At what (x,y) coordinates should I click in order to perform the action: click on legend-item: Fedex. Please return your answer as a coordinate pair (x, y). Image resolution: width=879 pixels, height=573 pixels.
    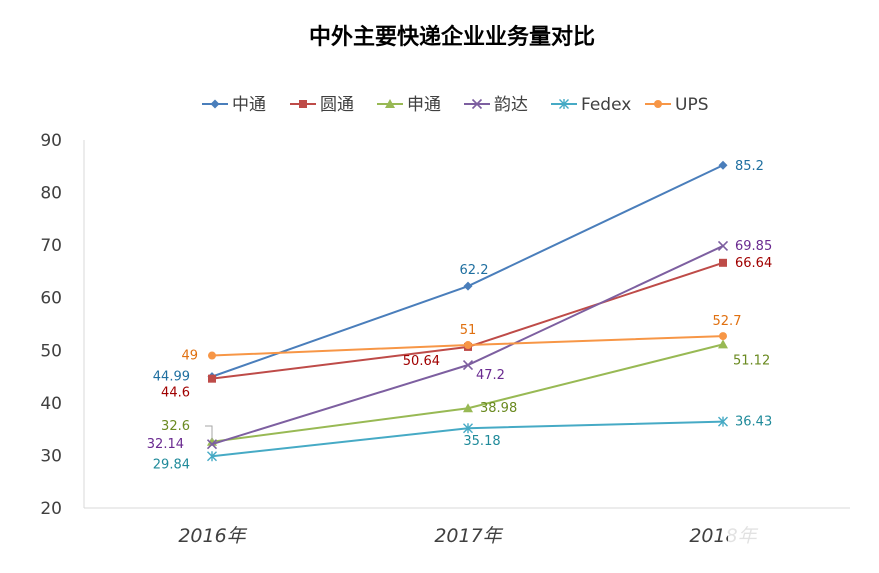
    Looking at the image, I should click on (591, 105).